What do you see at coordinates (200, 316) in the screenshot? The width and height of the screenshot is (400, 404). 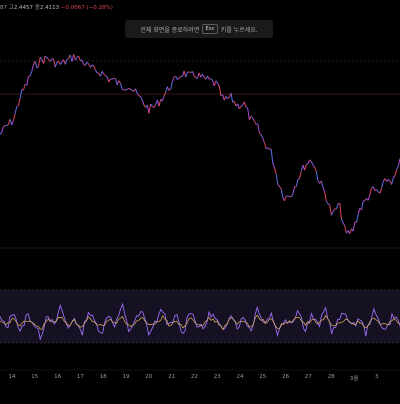 I see `oscillator-band` at bounding box center [200, 316].